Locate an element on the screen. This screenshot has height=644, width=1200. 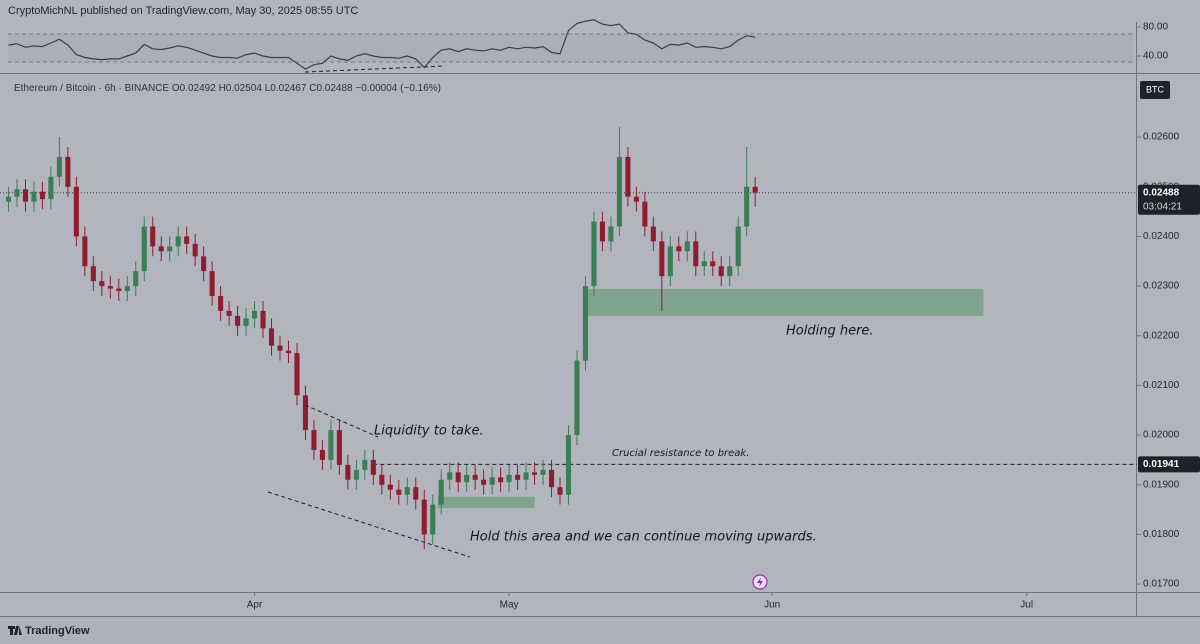
last-price-label: 0.02488 is located at coordinates (1161, 192).